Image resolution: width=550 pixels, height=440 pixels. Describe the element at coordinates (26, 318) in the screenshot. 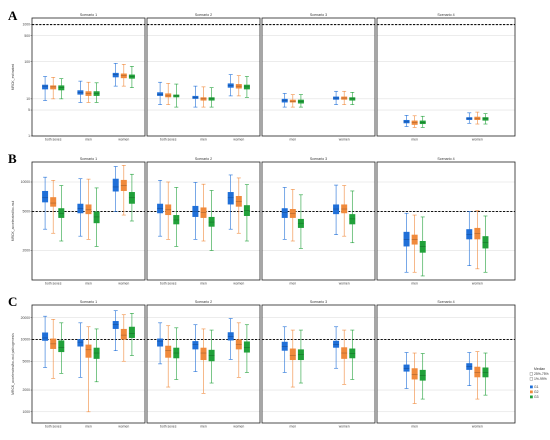

I see `y-tick-label: 20000` at that location.